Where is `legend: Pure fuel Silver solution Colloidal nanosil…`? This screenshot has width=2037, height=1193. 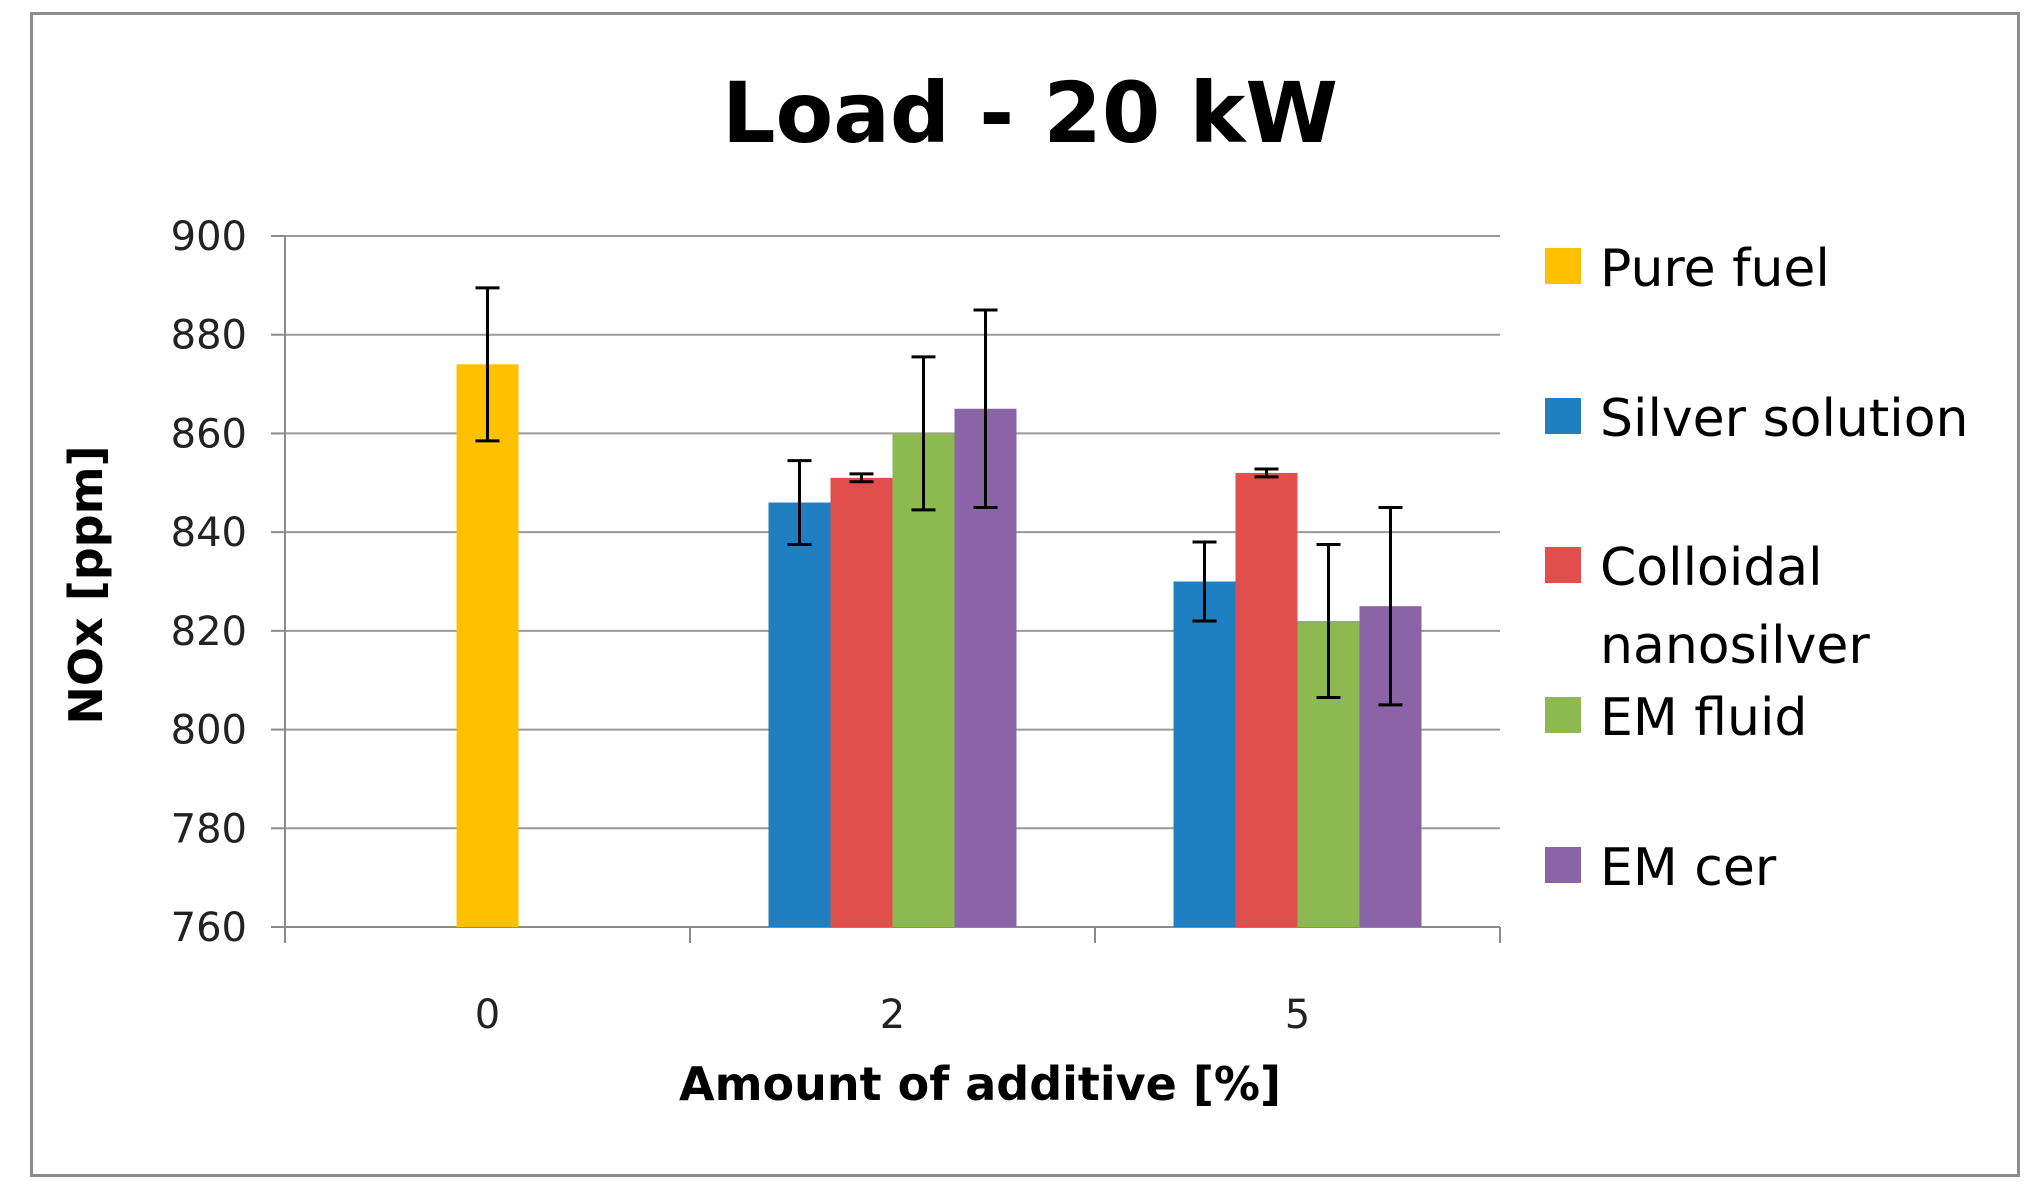 legend: Pure fuel Silver solution Colloidal nanosil… is located at coordinates (1757, 568).